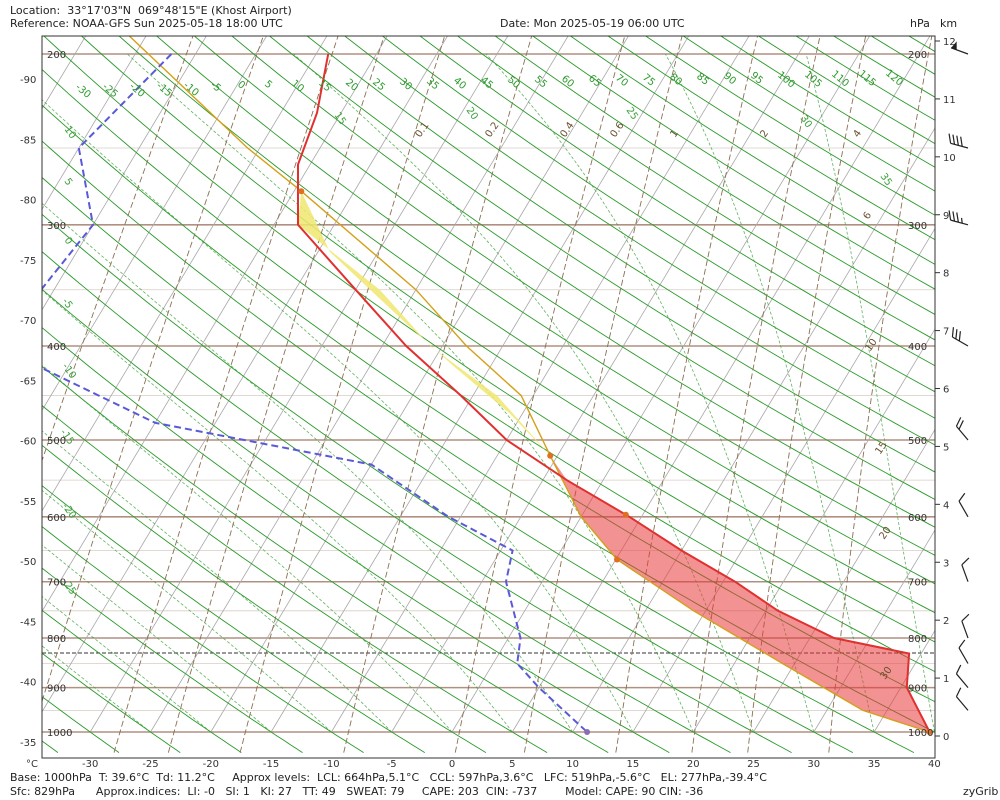 This screenshot has width=1000, height=800. Describe the element at coordinates (301, 191) in the screenshot. I see `el-marker` at that location.